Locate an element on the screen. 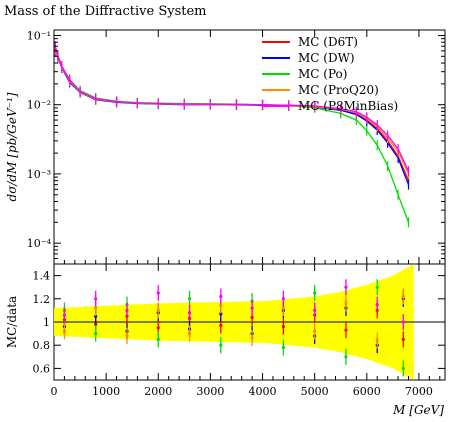 The height and width of the screenshot is (422, 461). x-tick-label: 1000 is located at coordinates (106, 391).